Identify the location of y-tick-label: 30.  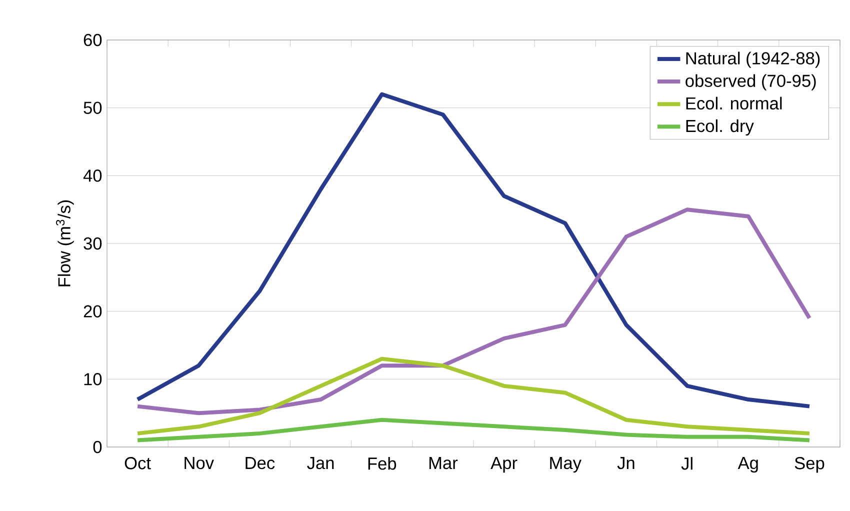
(93, 243).